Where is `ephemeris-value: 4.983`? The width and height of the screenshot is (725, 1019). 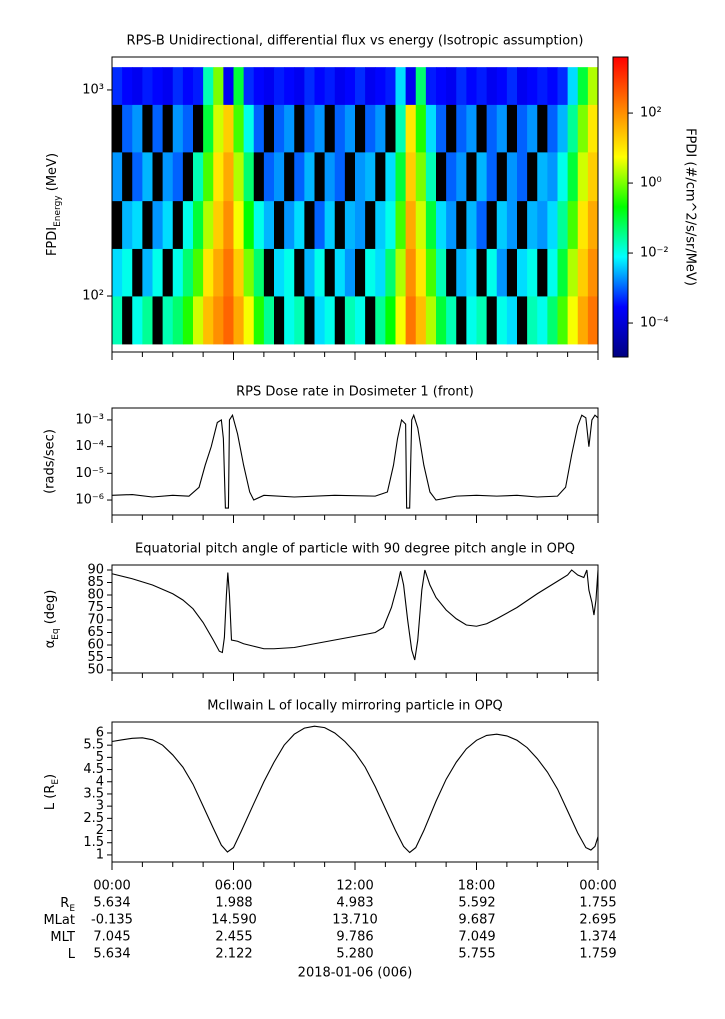 ephemeris-value: 4.983 is located at coordinates (354, 903).